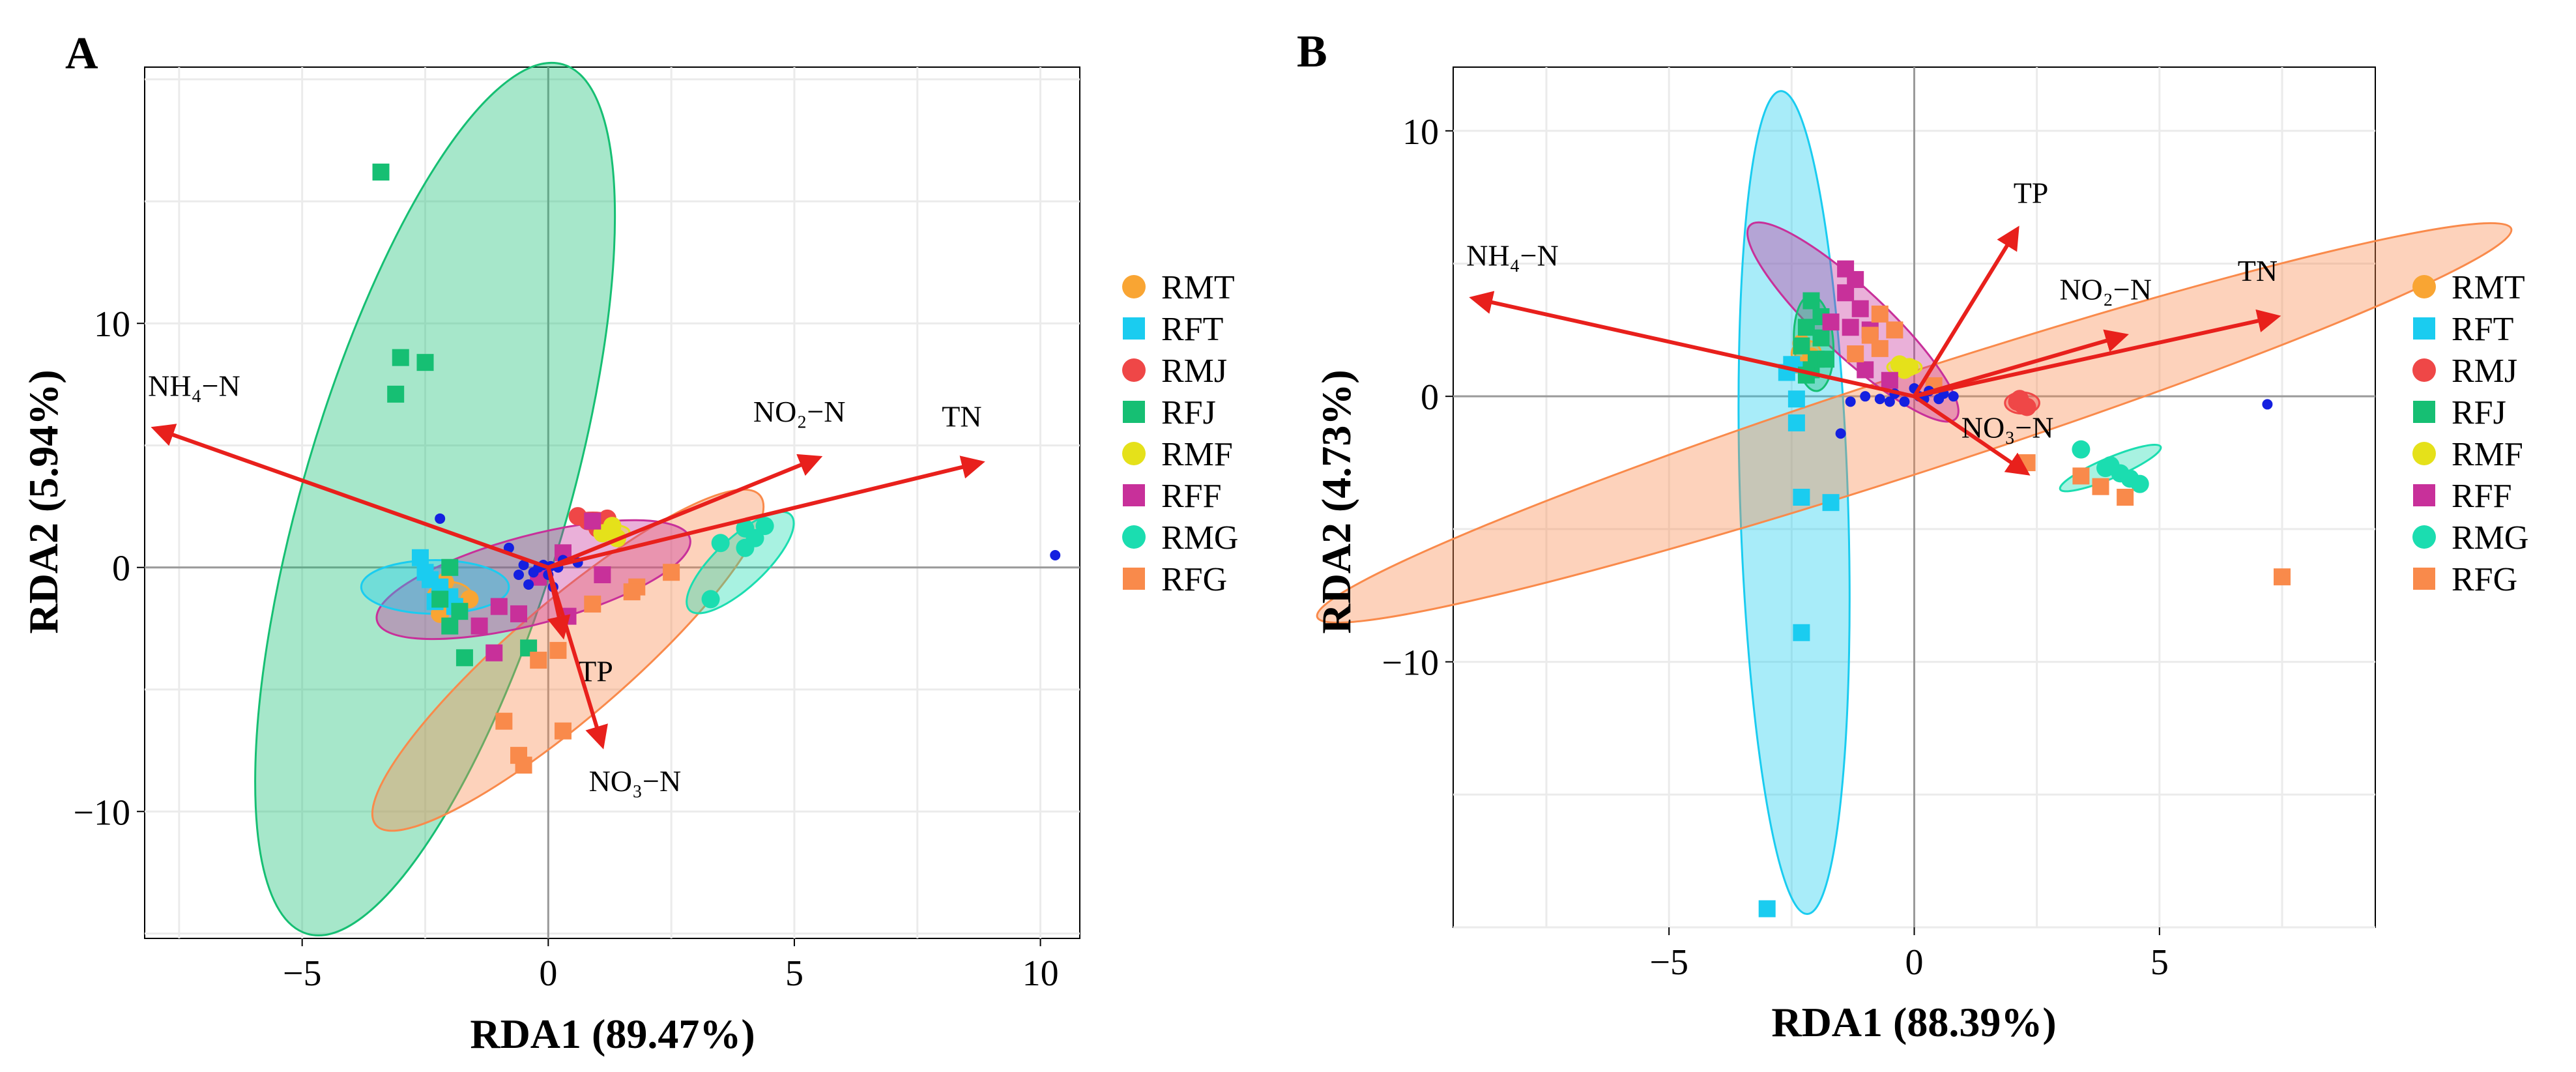 This screenshot has height=1072, width=2576. I want to click on panel-b-points, so click(2024, 589).